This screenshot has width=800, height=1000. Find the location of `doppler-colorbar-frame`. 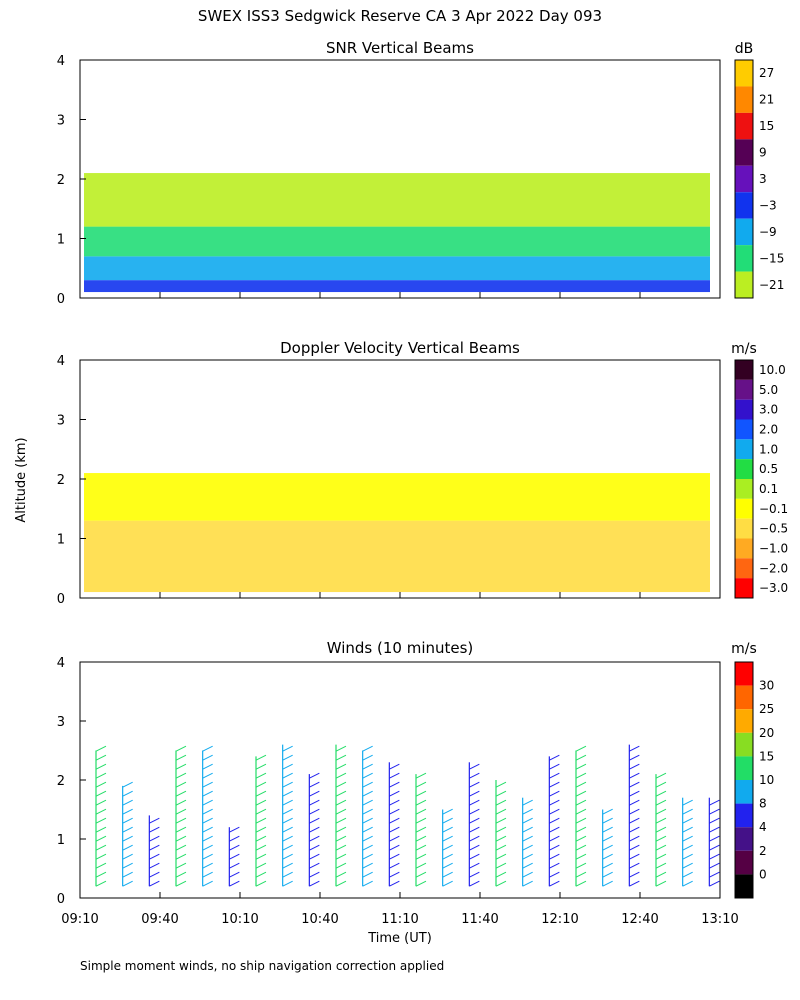

doppler-colorbar-frame is located at coordinates (744, 479).